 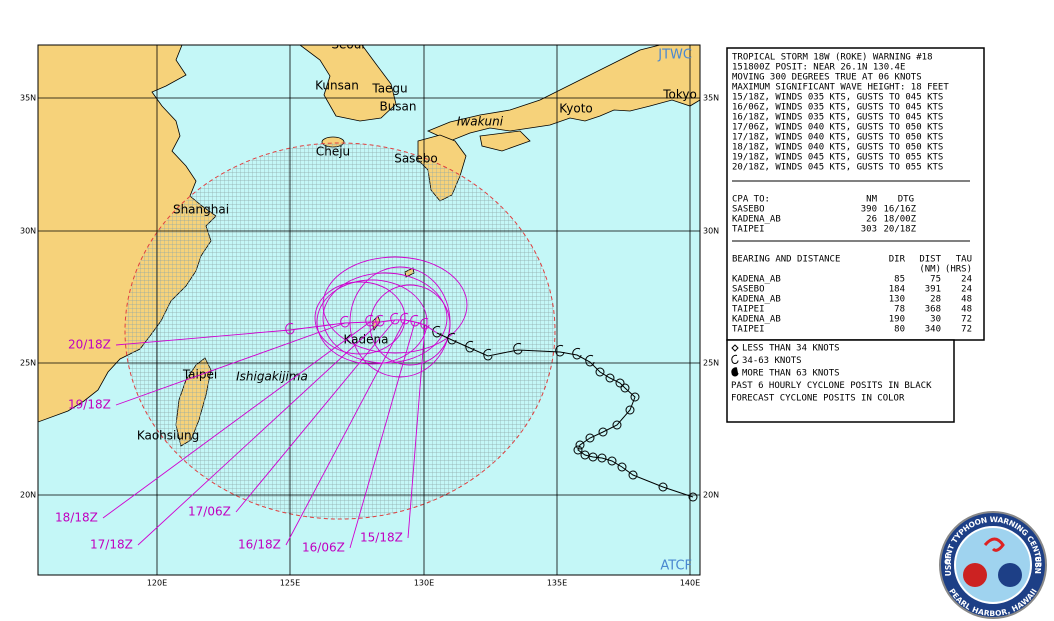 What do you see at coordinates (111, 545) in the screenshot?
I see `forecast-label: 17/18Z` at bounding box center [111, 545].